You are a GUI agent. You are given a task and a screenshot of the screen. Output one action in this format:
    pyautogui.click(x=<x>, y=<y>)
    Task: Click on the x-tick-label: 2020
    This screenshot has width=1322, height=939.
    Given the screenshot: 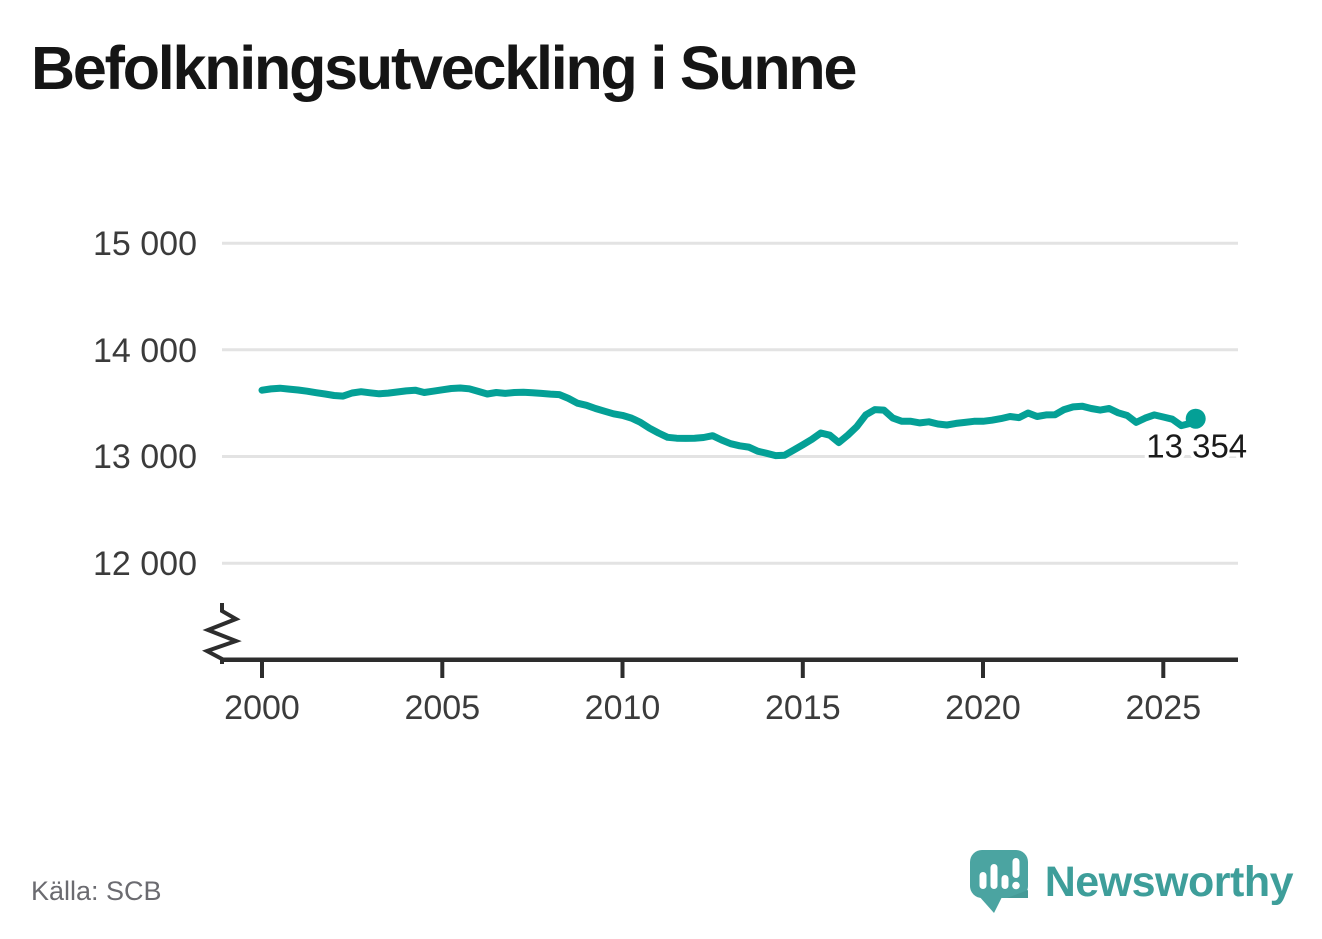 What is the action you would take?
    pyautogui.click(x=983, y=708)
    